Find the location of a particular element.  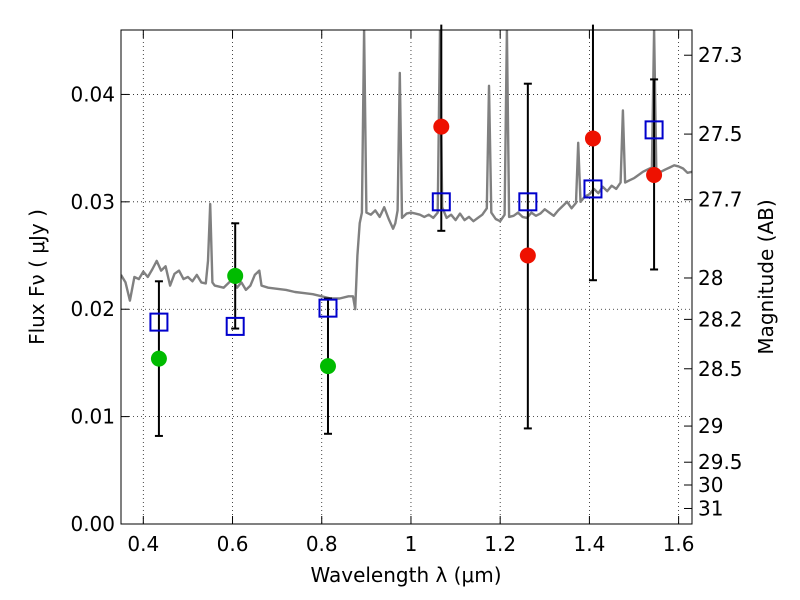

y-tick-label: 0.02 is located at coordinates (92, 309).